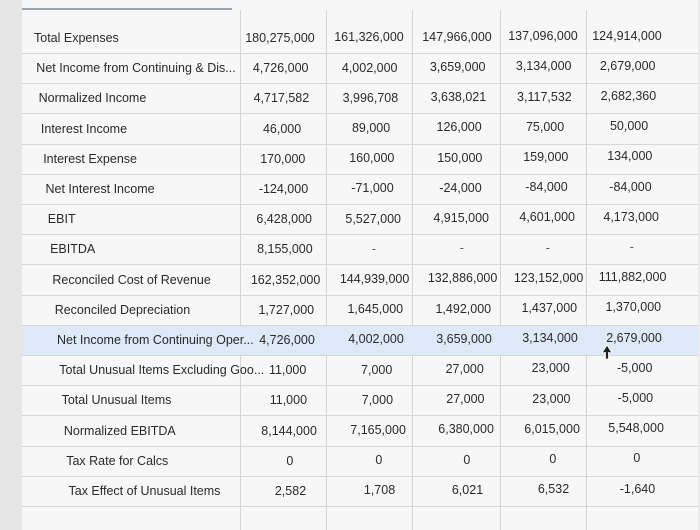 This screenshot has height=530, width=700. I want to click on table-cell: 8,155,000, so click(285, 249).